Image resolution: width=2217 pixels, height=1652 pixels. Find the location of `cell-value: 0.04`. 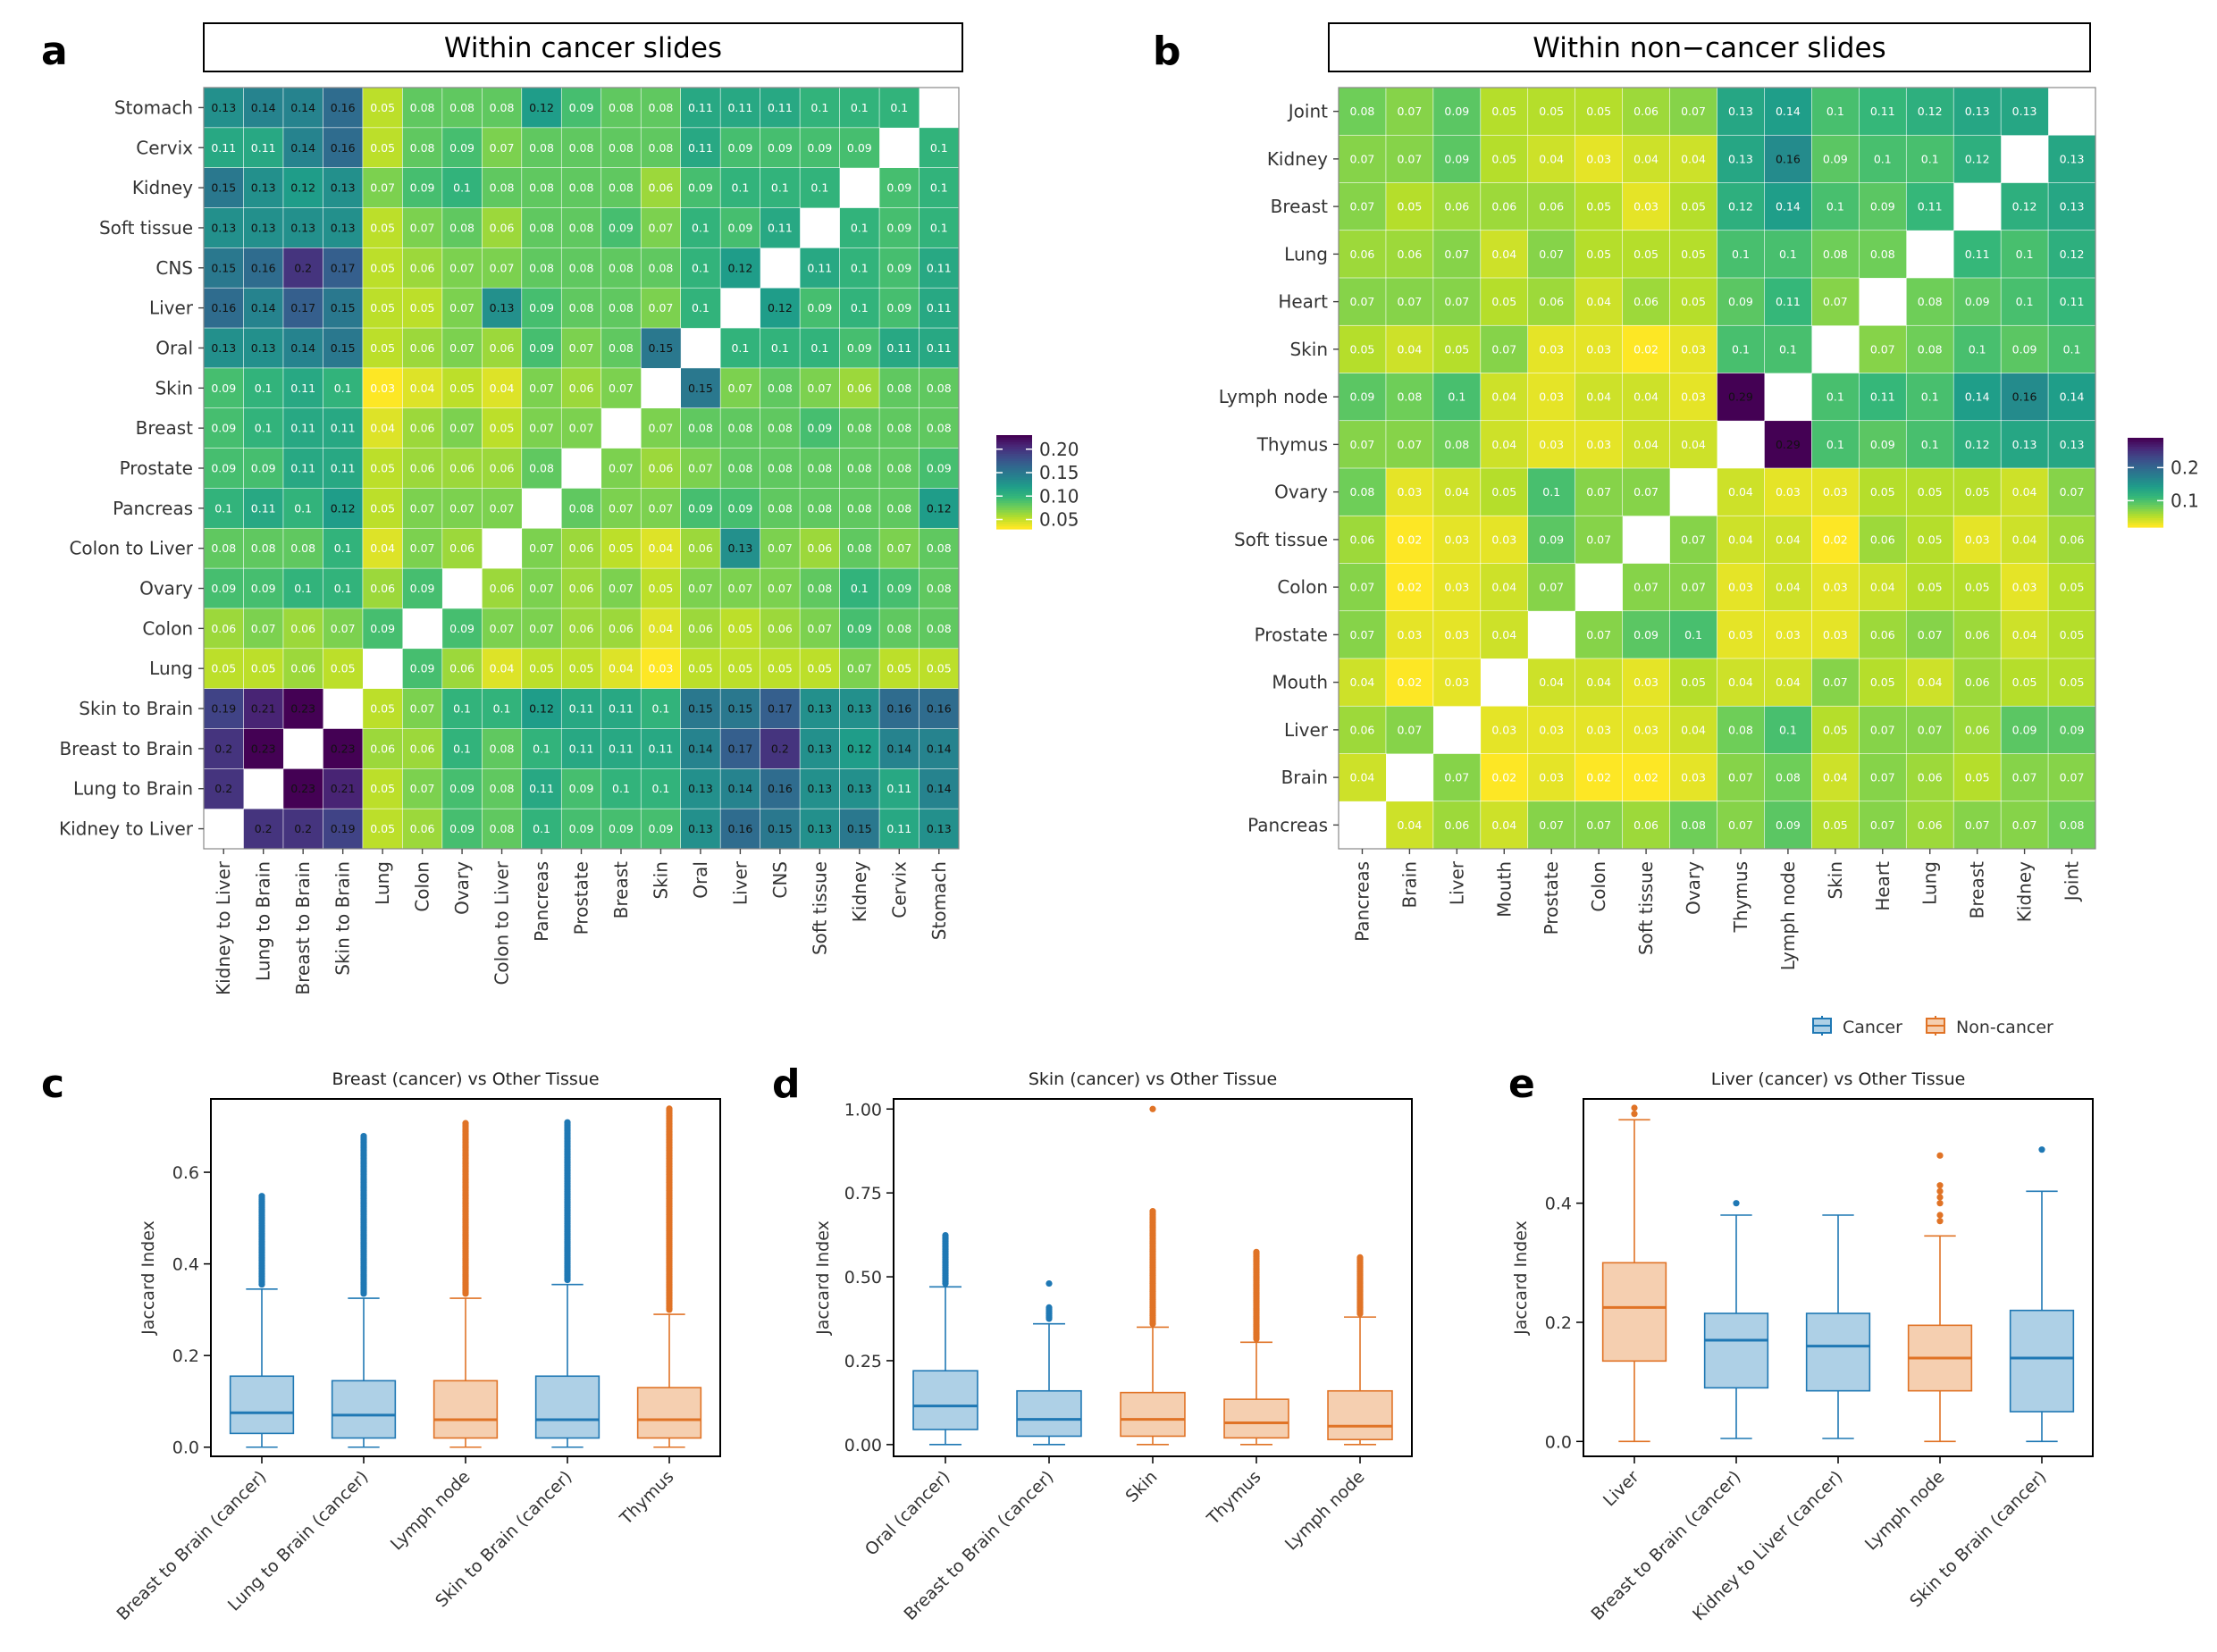

cell-value: 0.04 is located at coordinates (661, 628).